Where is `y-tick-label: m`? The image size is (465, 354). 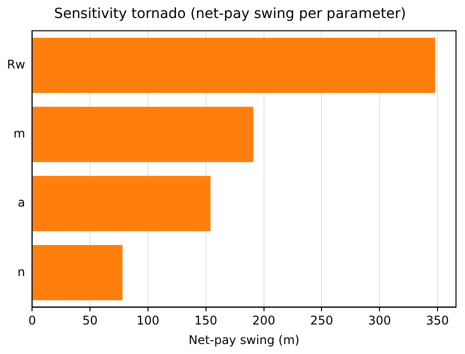 y-tick-label: m is located at coordinates (19, 133).